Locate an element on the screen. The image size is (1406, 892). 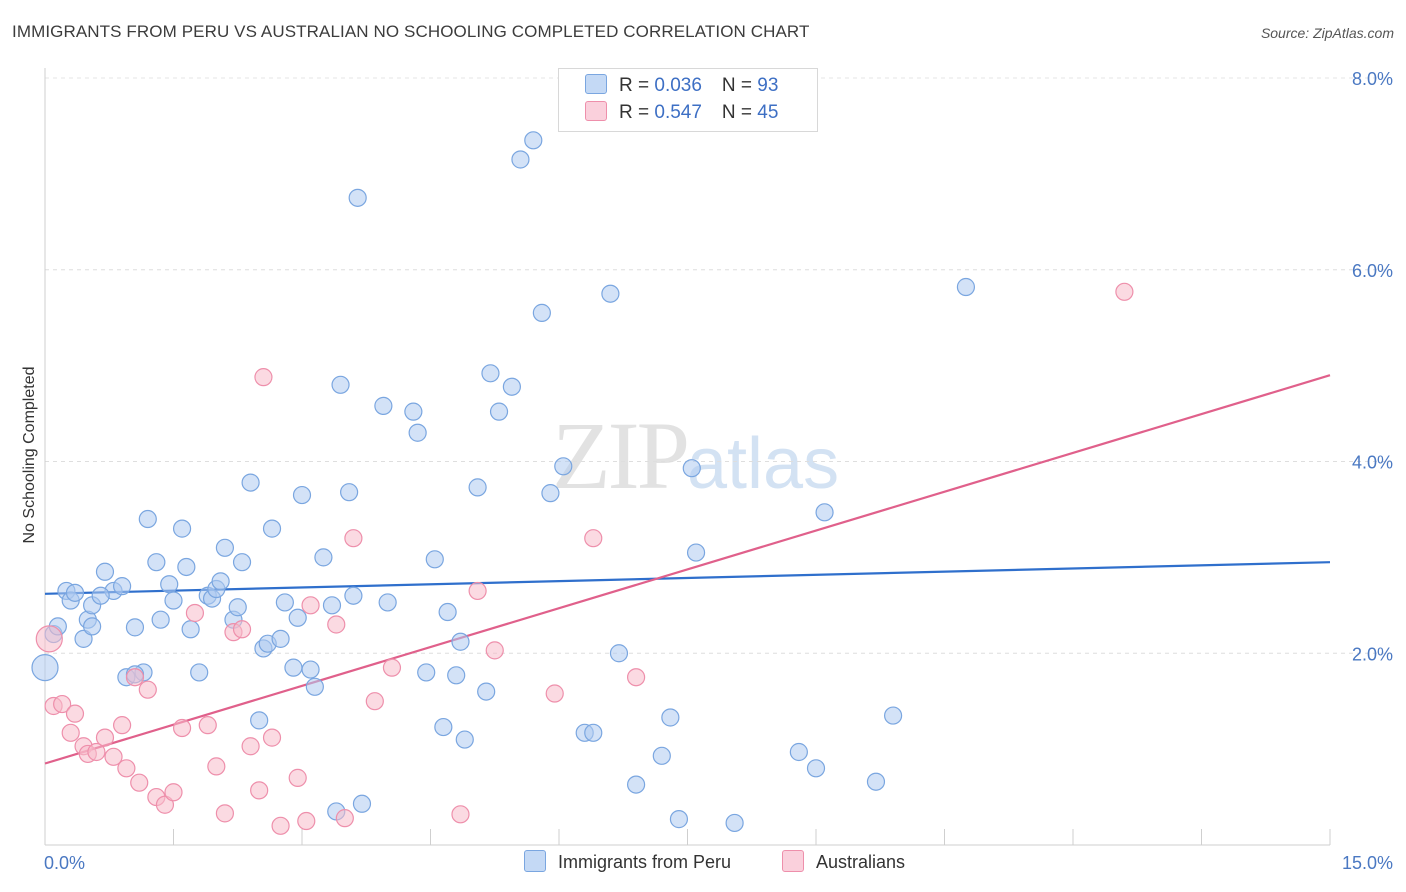
legend-r-label: R = is located at coordinates (637, 112).